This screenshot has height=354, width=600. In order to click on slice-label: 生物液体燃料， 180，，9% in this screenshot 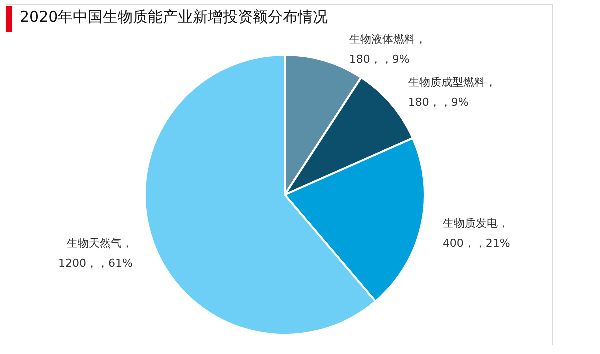, I will do `click(387, 49)`.